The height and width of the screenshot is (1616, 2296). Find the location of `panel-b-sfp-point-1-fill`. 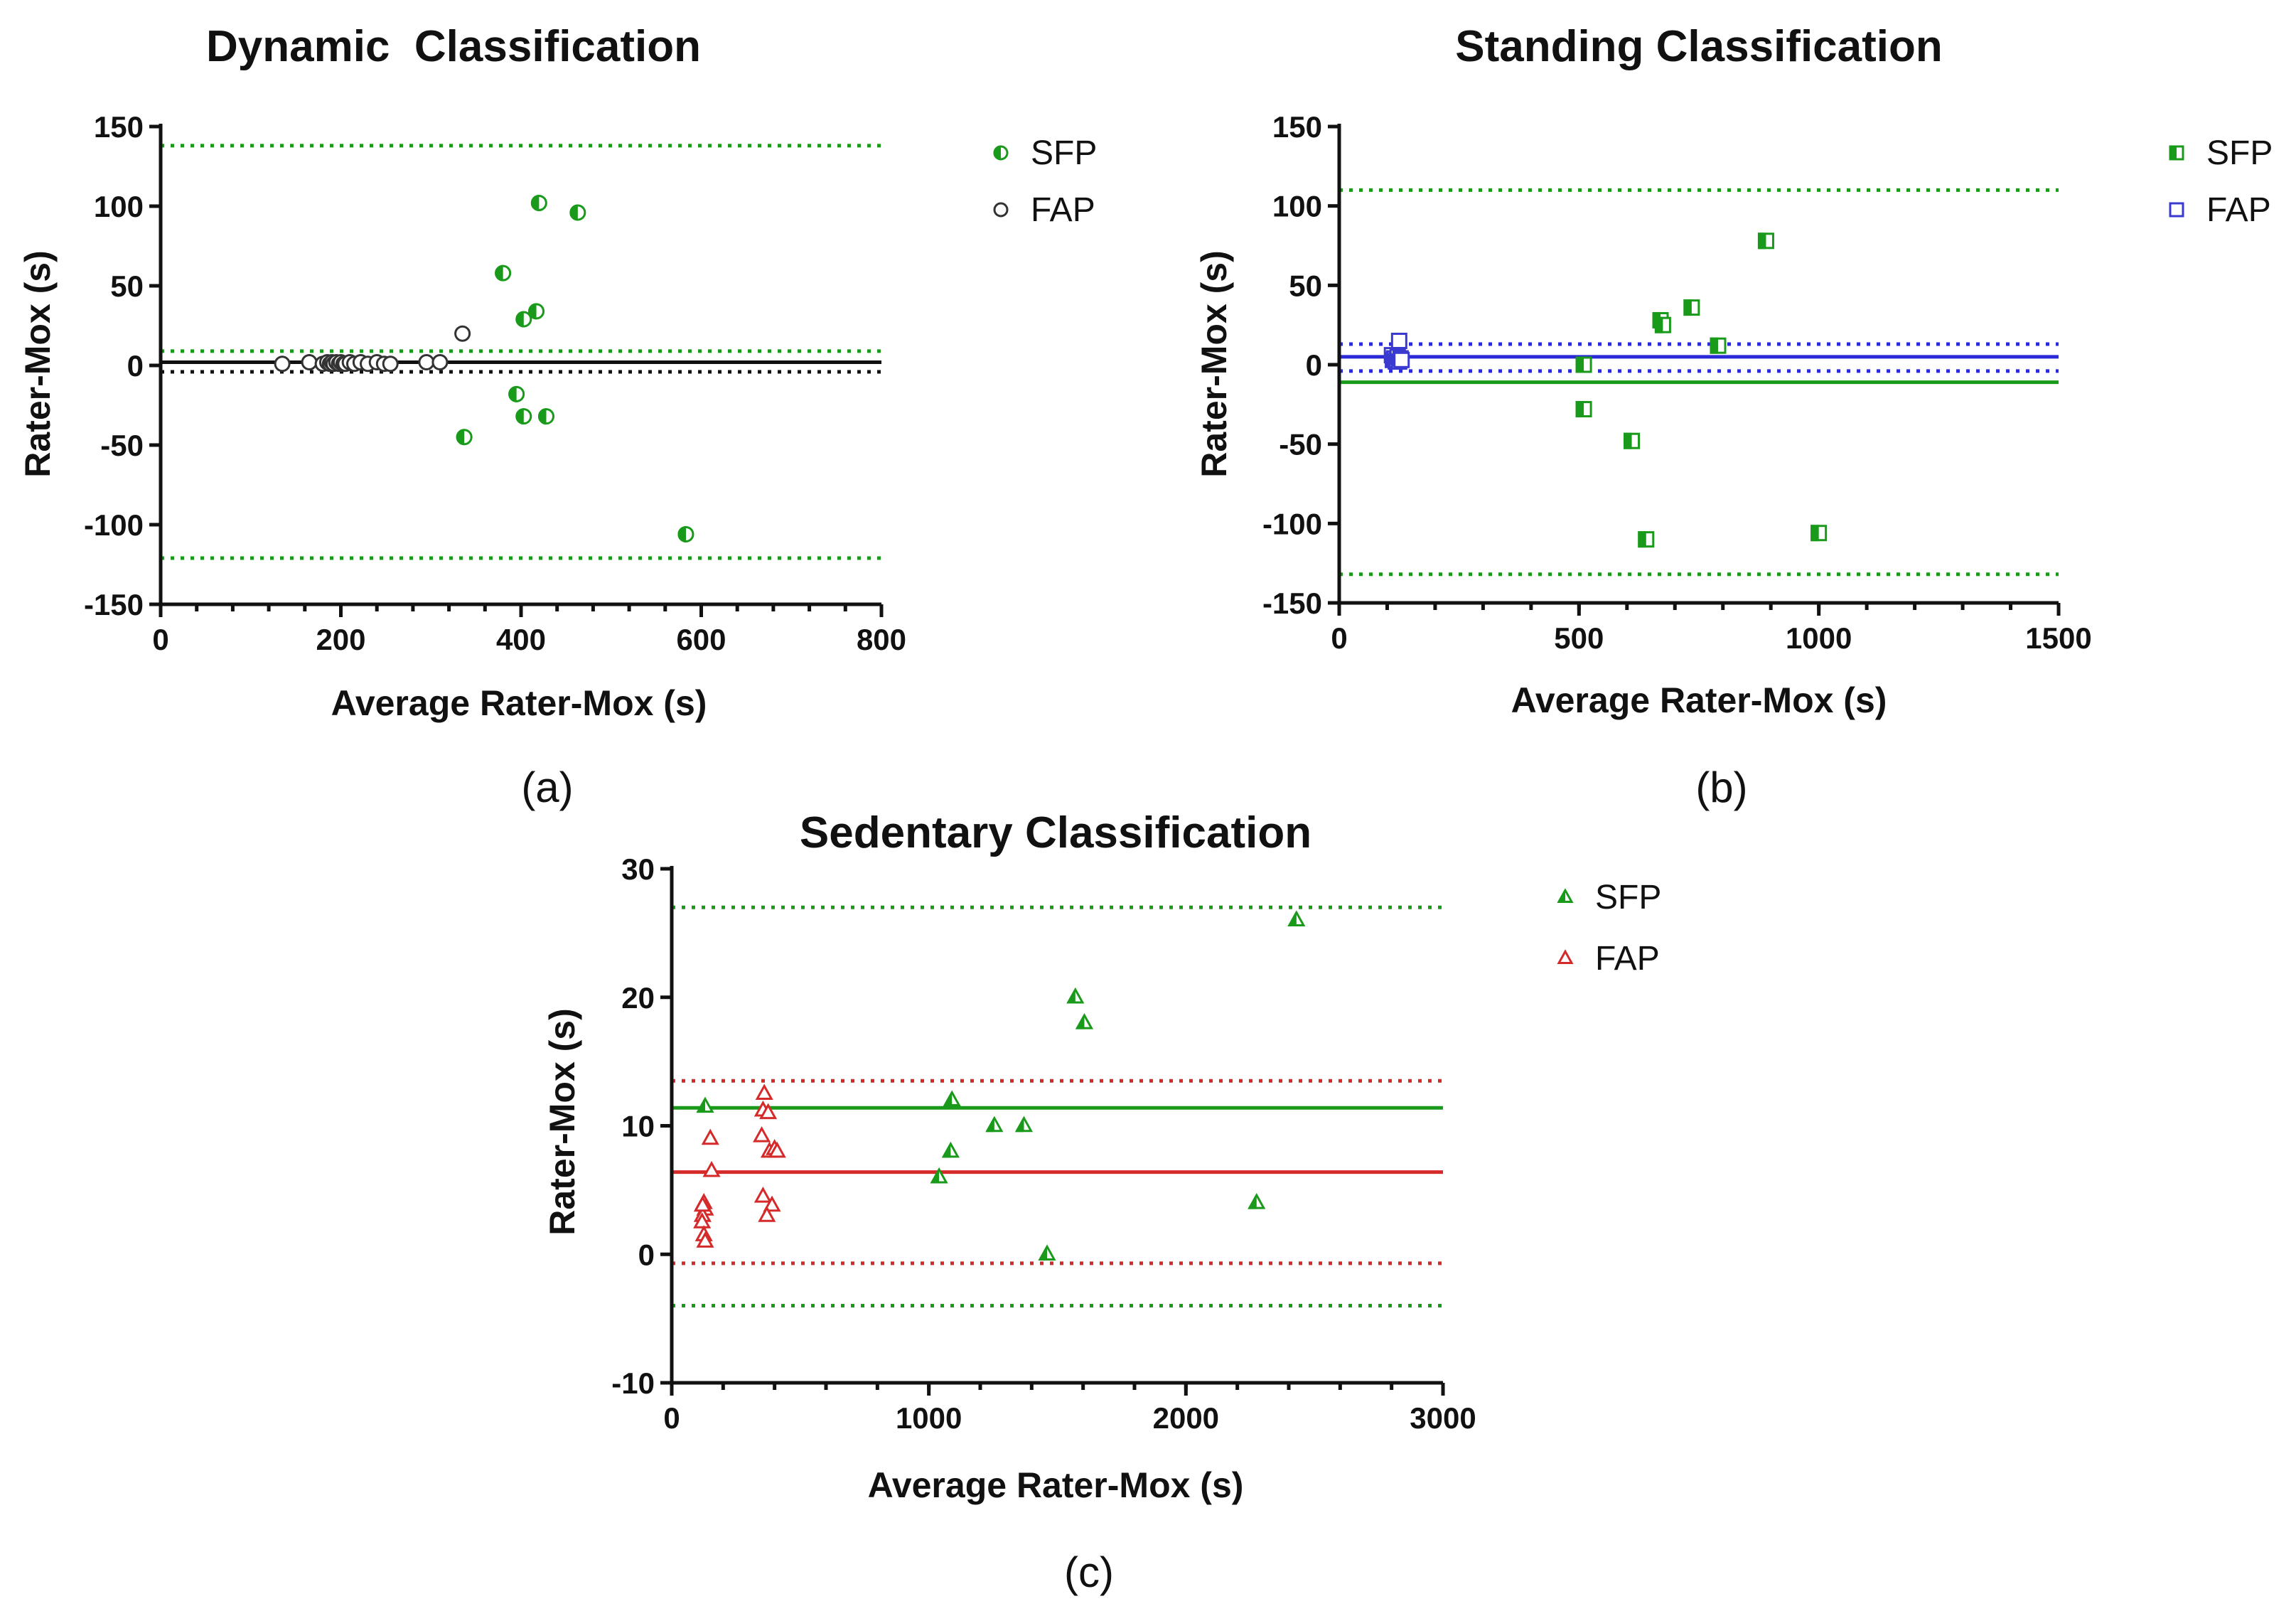

panel-b-sfp-point-1-fill is located at coordinates (1687, 307).